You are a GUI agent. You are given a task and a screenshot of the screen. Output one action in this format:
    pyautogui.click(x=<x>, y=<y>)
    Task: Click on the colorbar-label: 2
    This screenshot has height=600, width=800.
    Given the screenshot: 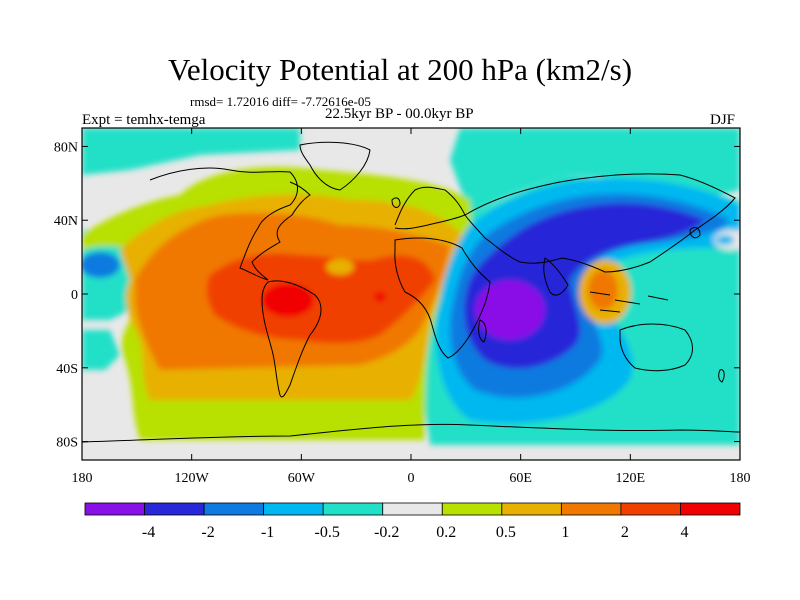 What is the action you would take?
    pyautogui.click(x=625, y=532)
    